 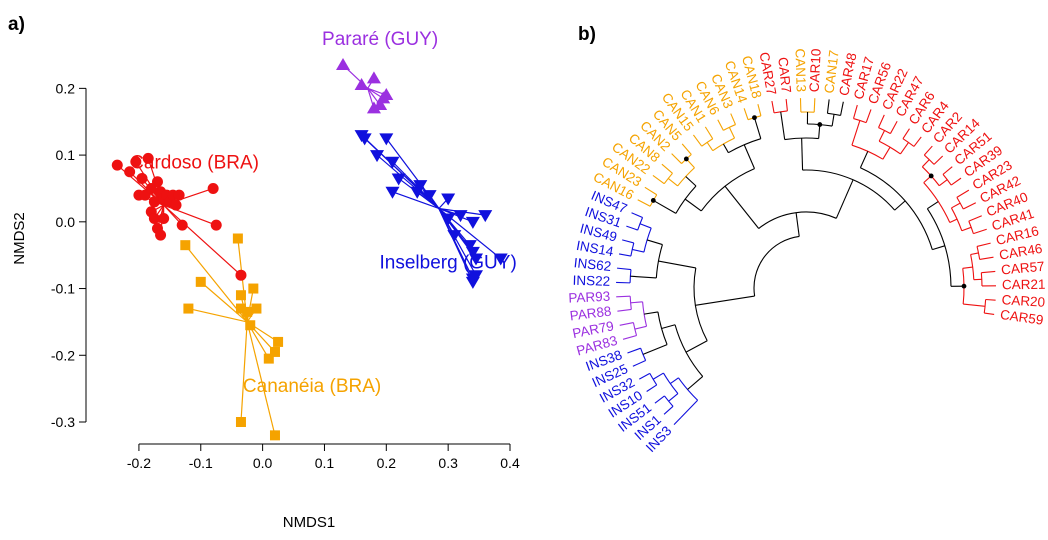 I want to click on y-tick-label: 0.2, so click(x=66, y=88).